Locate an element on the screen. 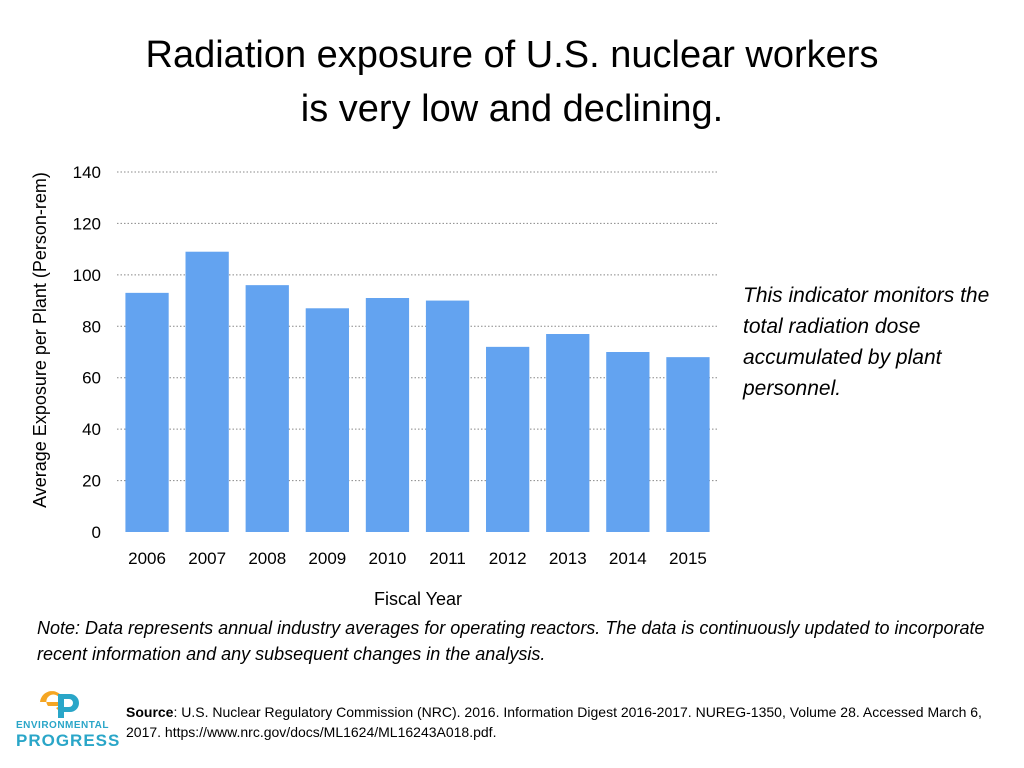 This screenshot has height=768, width=1024. x-tick-label-2008: 2008 is located at coordinates (267, 558).